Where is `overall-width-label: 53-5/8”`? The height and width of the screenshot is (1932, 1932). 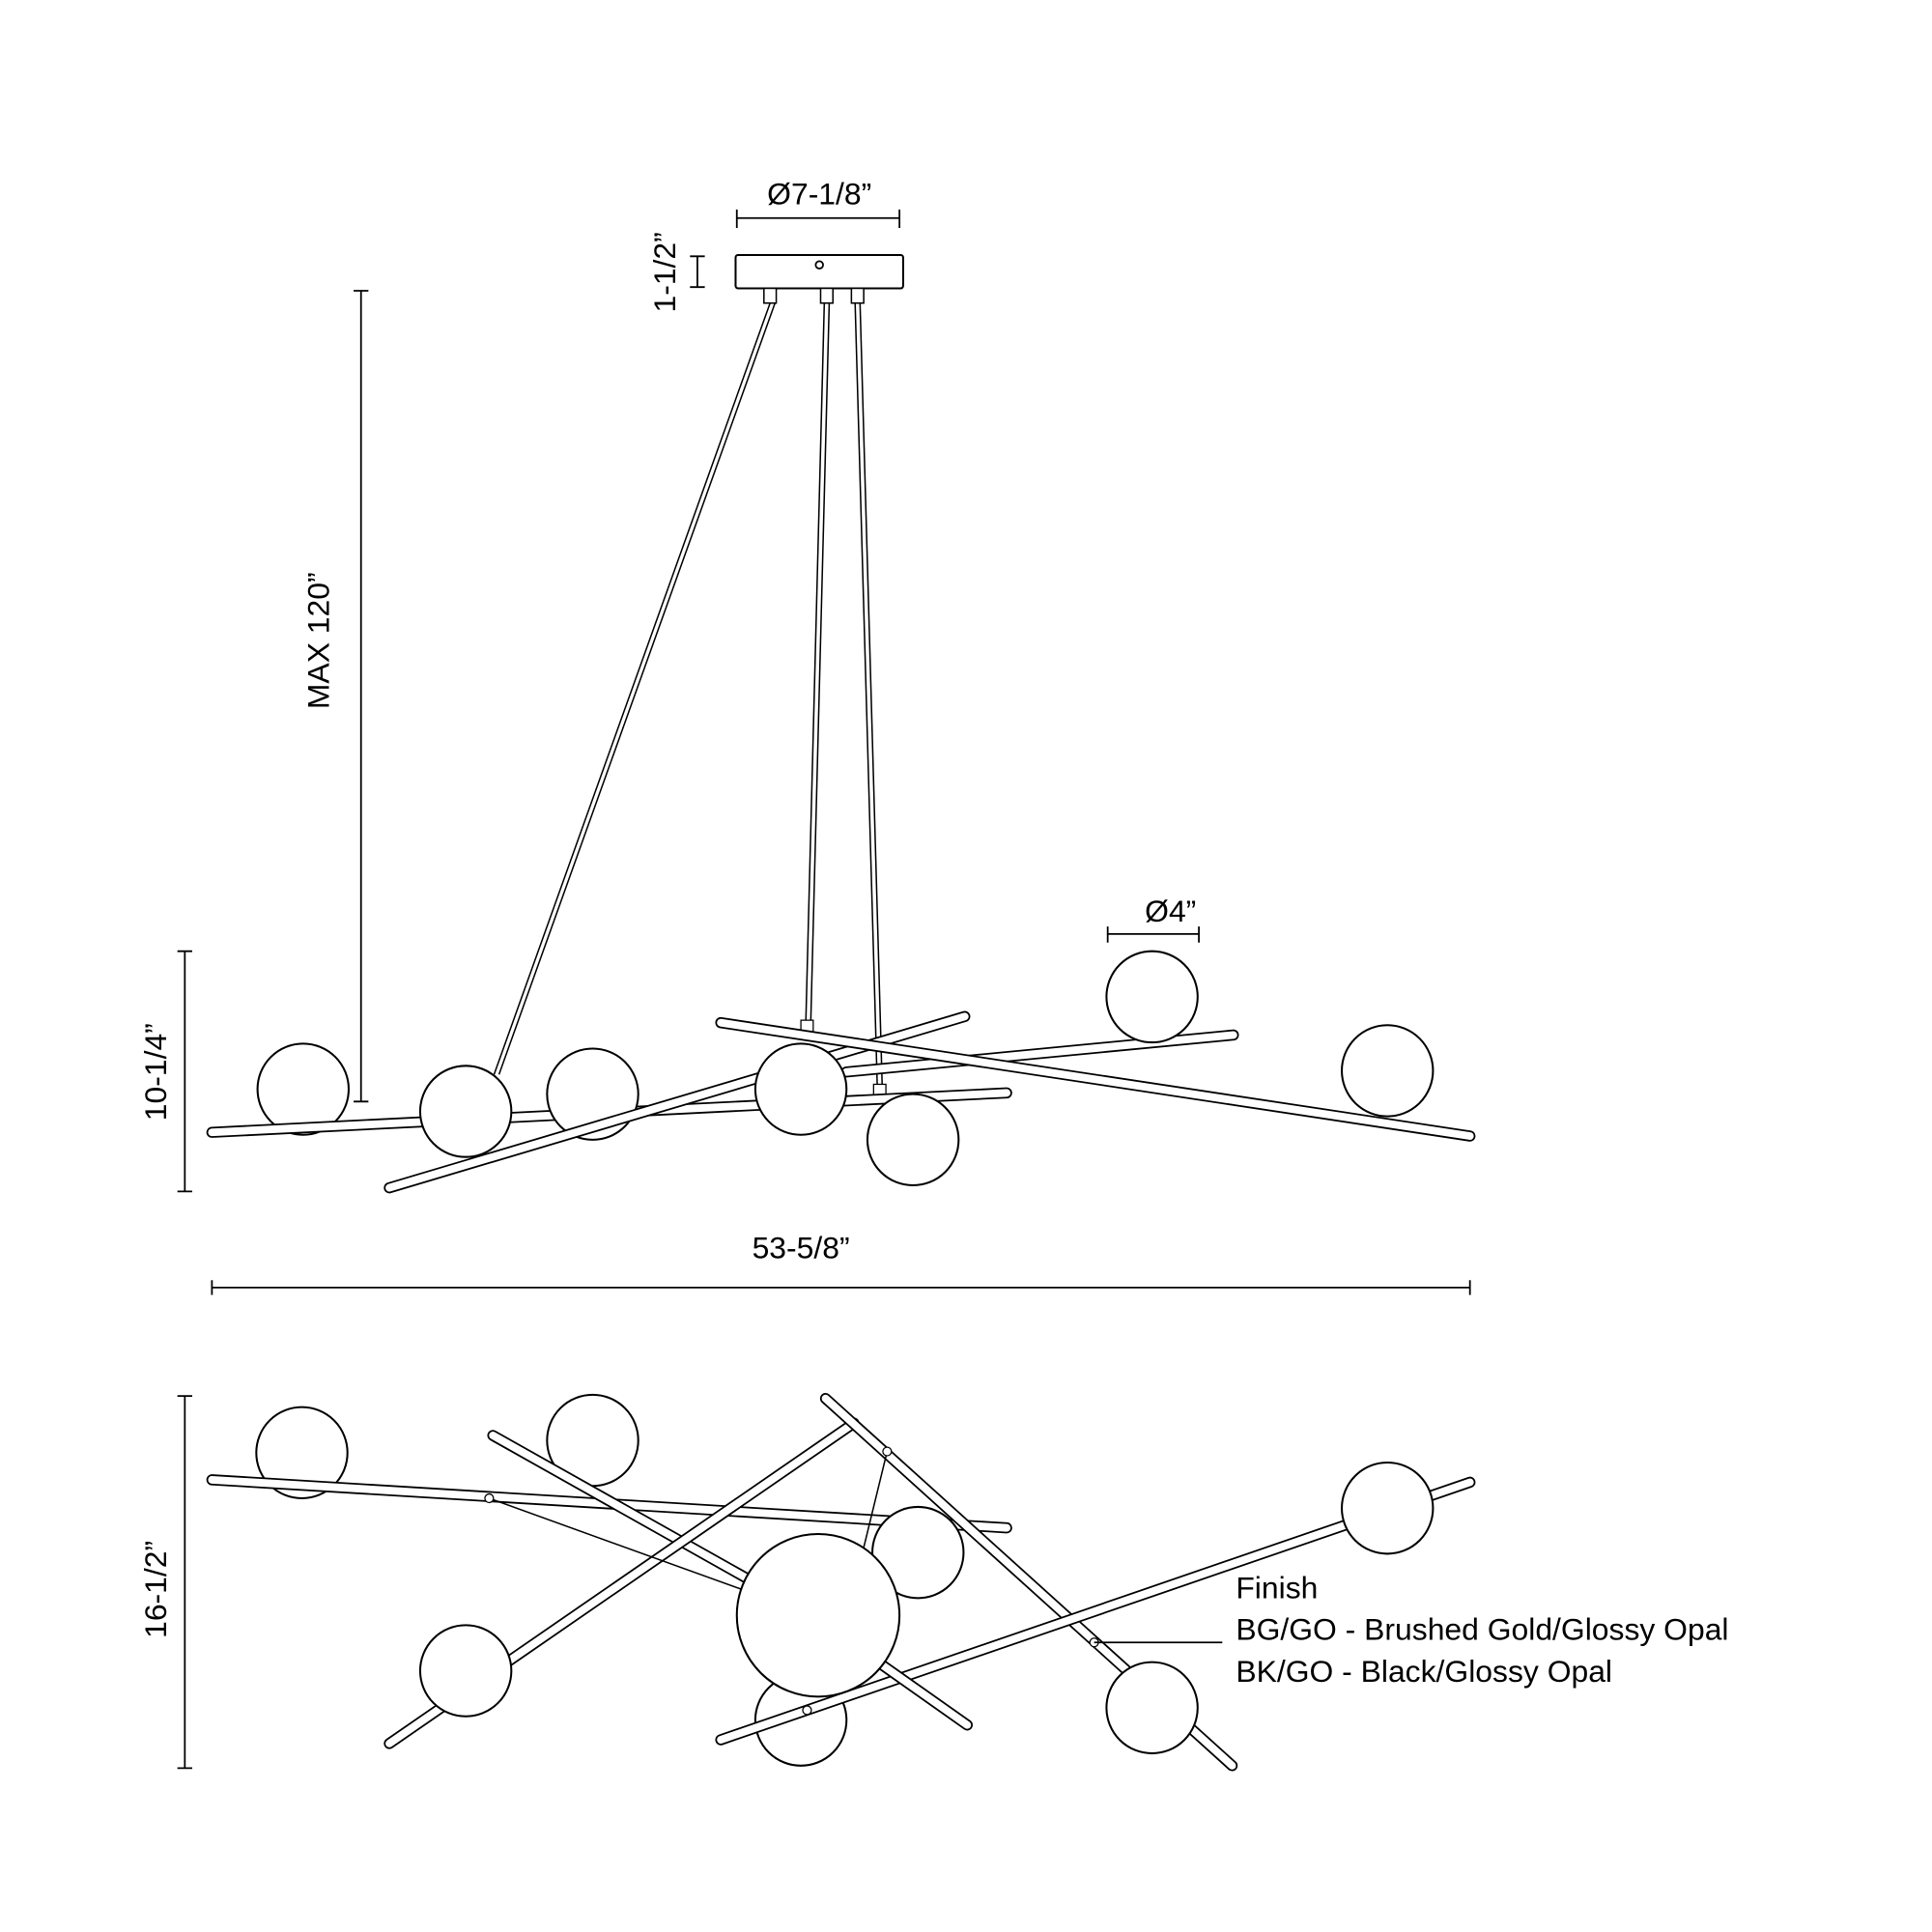 overall-width-label: 53-5/8” is located at coordinates (801, 1247).